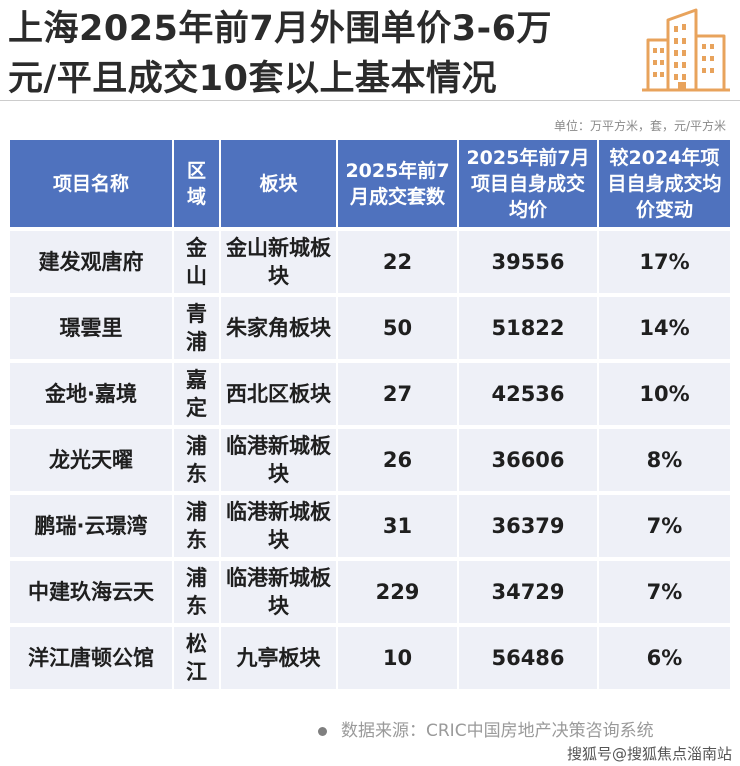 This screenshot has height=766, width=740. What do you see at coordinates (197, 184) in the screenshot?
I see `header-district: 区域` at bounding box center [197, 184].